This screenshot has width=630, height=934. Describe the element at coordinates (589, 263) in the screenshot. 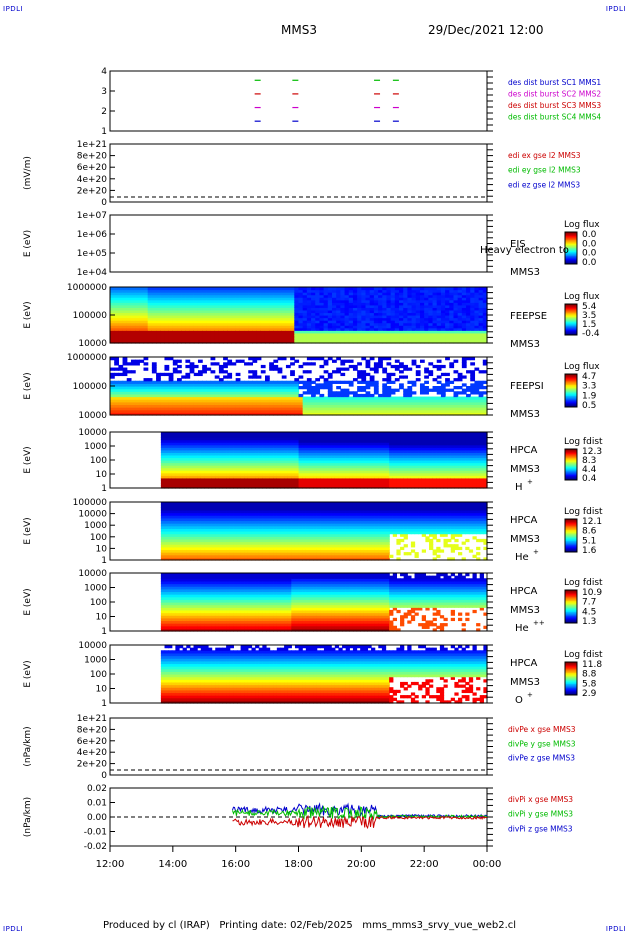

I see `colorbar-tick-label: 0.0` at that location.